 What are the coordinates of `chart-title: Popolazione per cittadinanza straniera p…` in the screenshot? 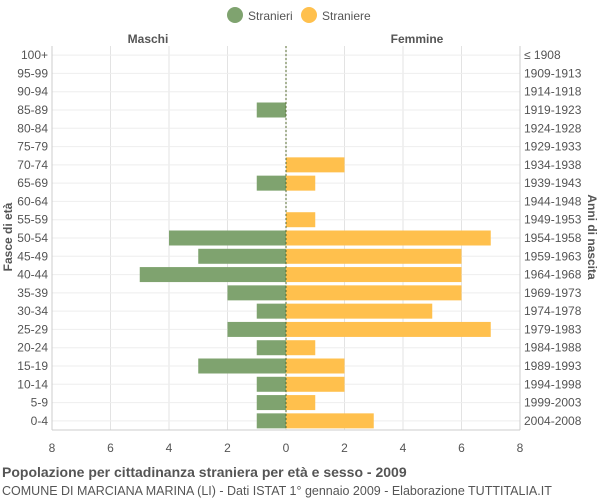 It's located at (204, 472).